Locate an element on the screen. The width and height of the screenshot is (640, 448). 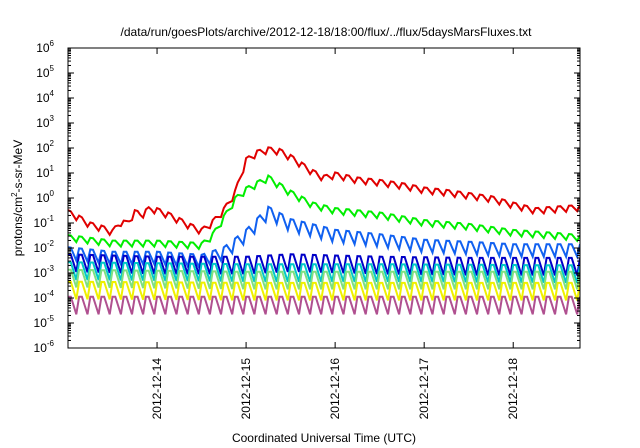
y-axis-label: protons/cm2-s-sr-MeV is located at coordinates (17, 198).